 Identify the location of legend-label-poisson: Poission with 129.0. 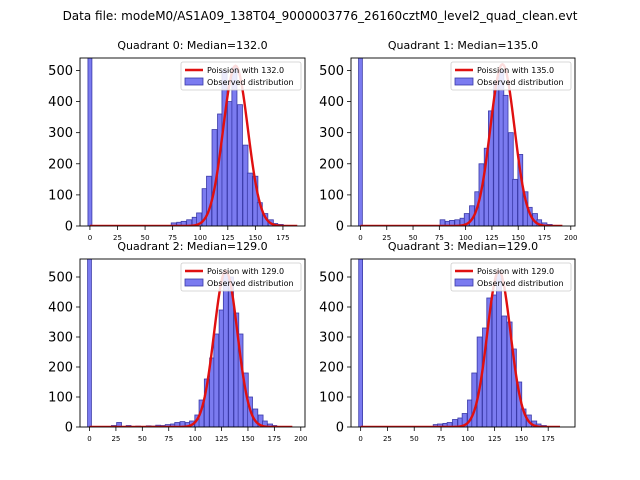
(245, 271).